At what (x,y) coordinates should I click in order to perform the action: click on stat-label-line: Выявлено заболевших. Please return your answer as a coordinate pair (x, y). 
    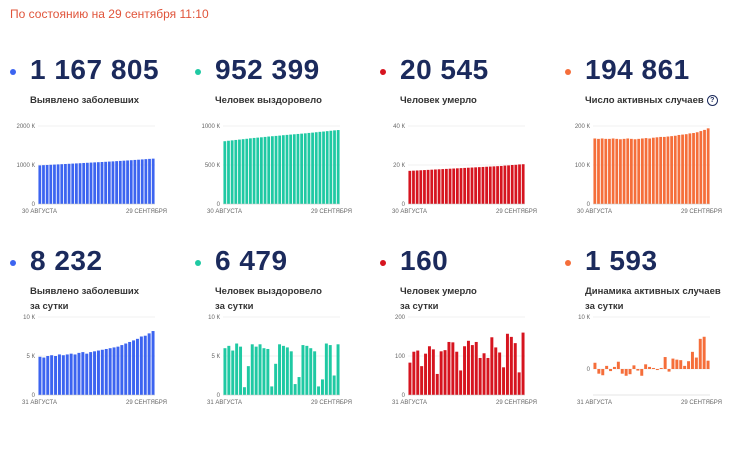
    Looking at the image, I should click on (84, 100).